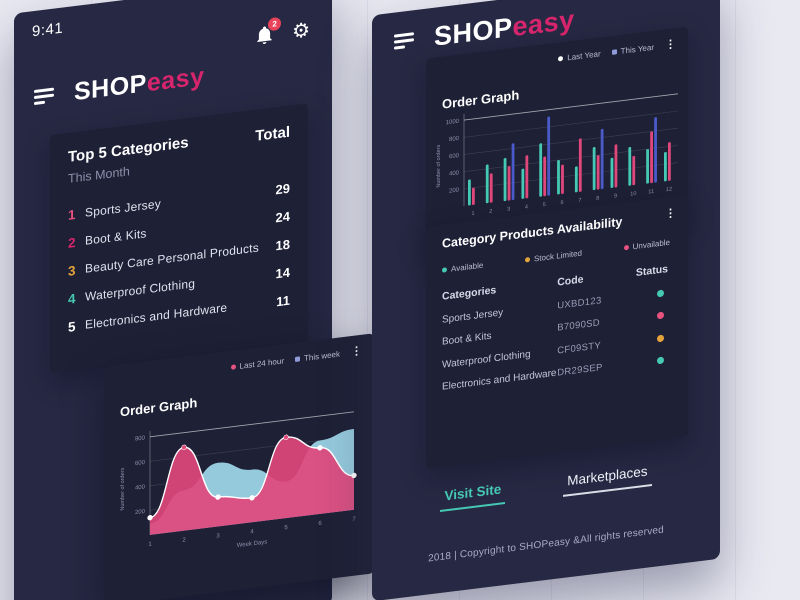  What do you see at coordinates (72, 242) in the screenshot?
I see `rank-number: 2` at bounding box center [72, 242].